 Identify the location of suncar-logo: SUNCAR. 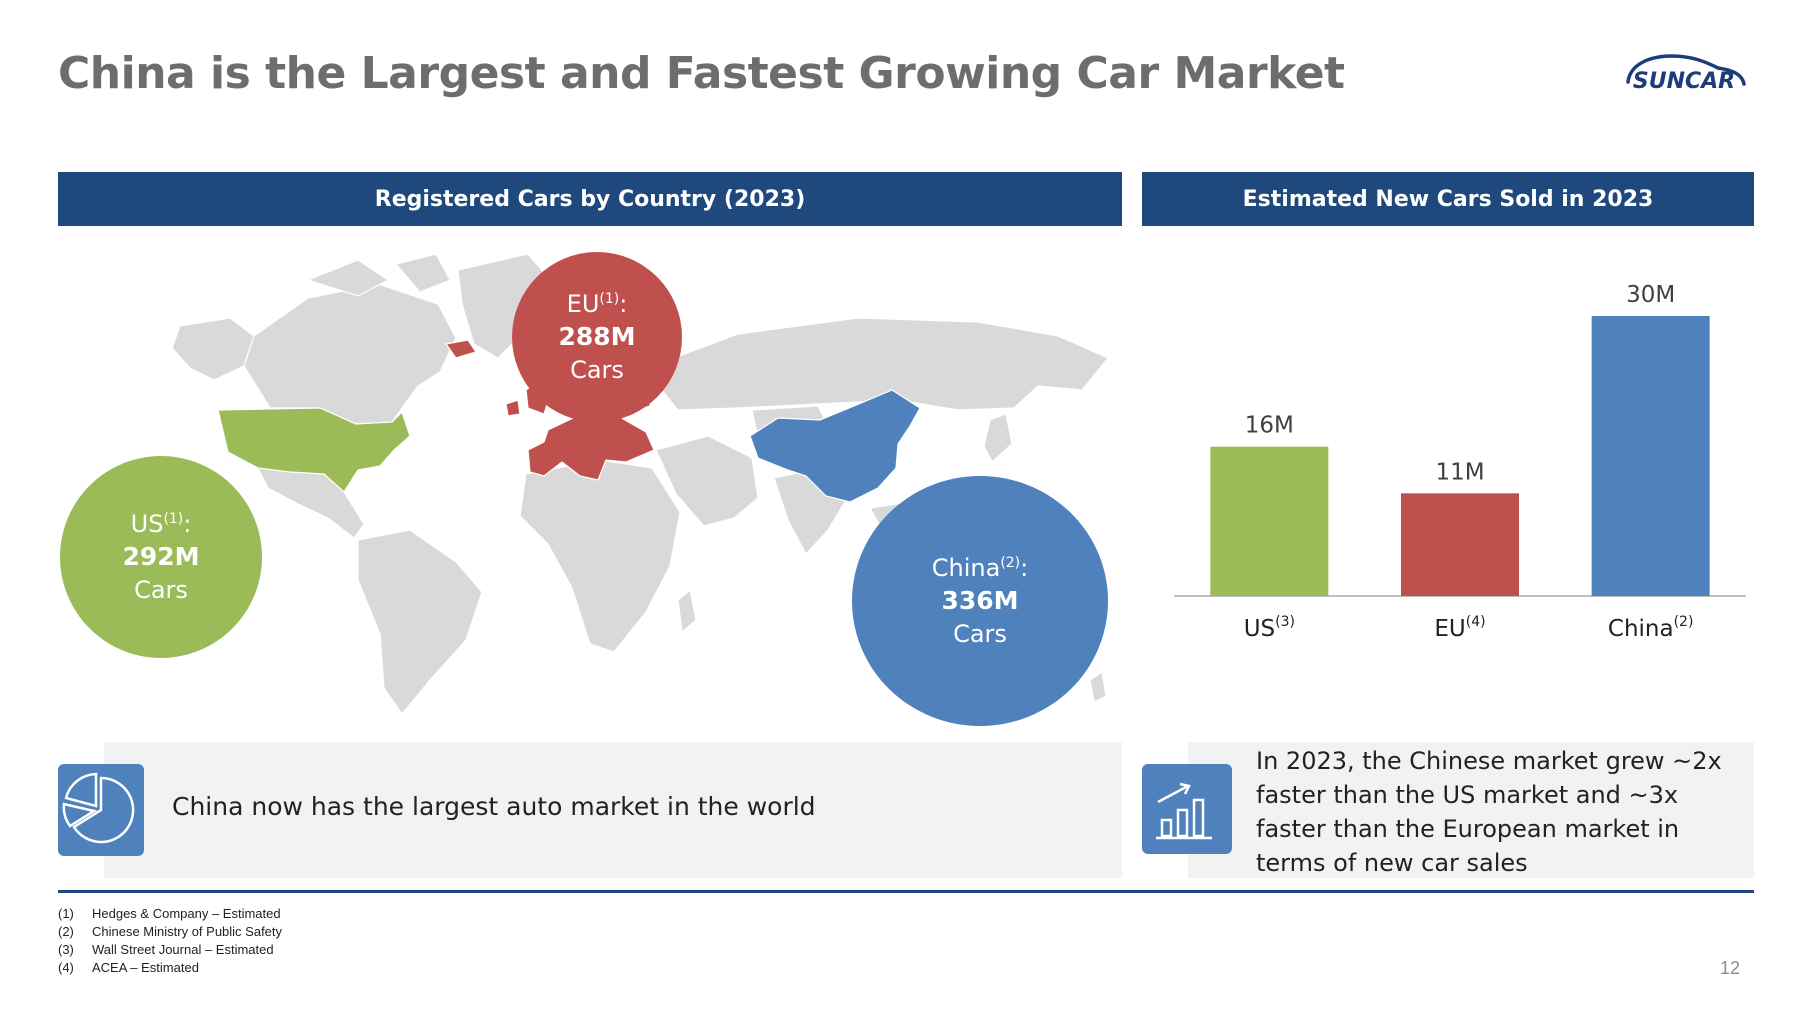
(1686, 74).